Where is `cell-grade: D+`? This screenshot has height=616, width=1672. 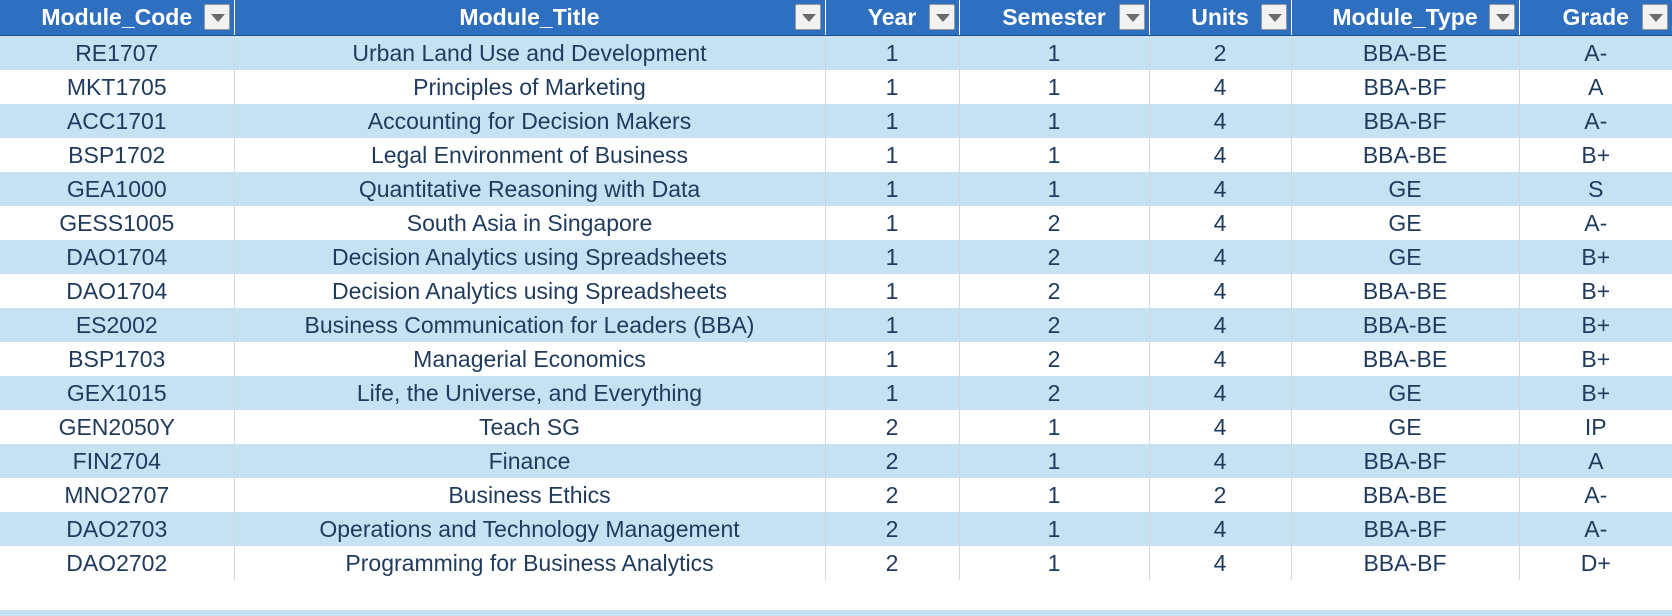 cell-grade: D+ is located at coordinates (1595, 563).